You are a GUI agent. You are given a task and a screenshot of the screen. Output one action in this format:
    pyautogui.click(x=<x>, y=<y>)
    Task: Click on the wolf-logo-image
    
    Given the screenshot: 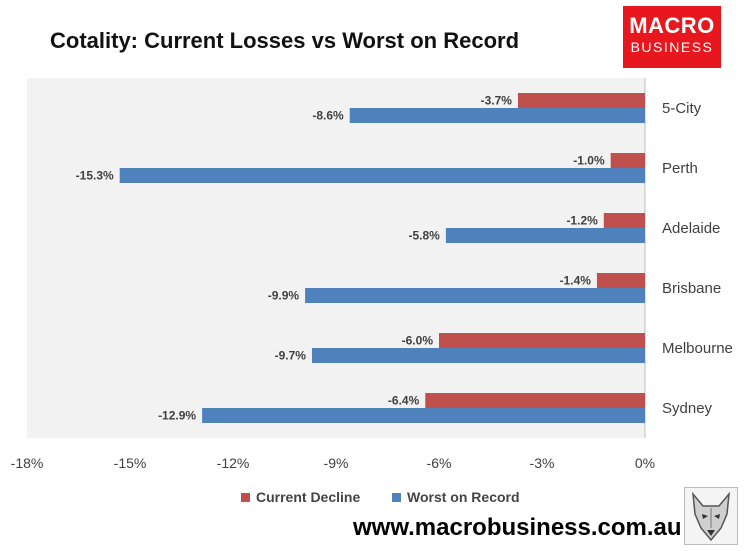 What is the action you would take?
    pyautogui.click(x=711, y=516)
    